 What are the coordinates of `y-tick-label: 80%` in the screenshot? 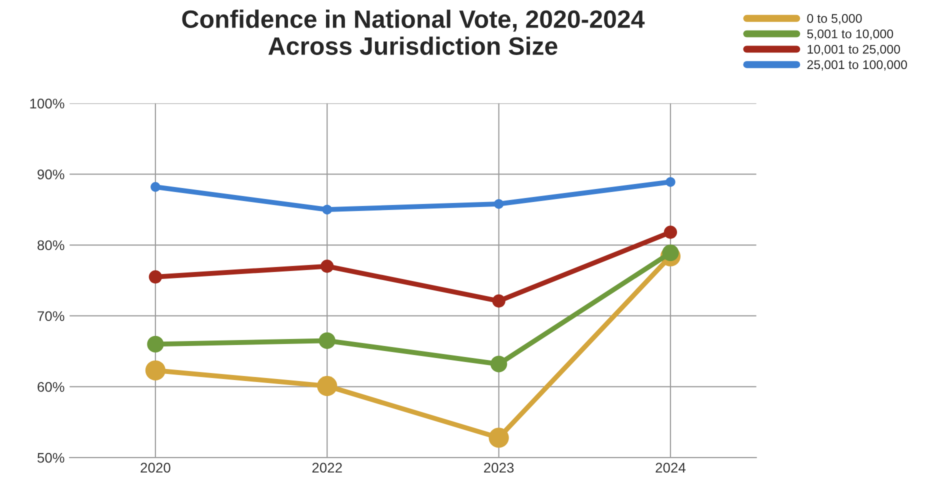 It's located at (51, 245).